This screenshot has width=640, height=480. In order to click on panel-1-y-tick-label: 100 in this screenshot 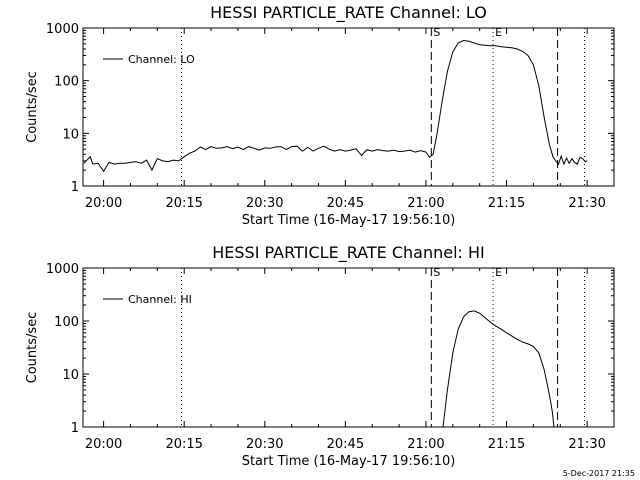, I will do `click(66, 82)`.